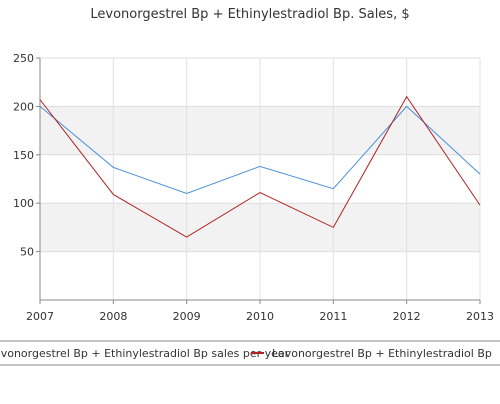 This screenshot has height=404, width=500. What do you see at coordinates (480, 316) in the screenshot?
I see `x-tick-label: 2013` at bounding box center [480, 316].